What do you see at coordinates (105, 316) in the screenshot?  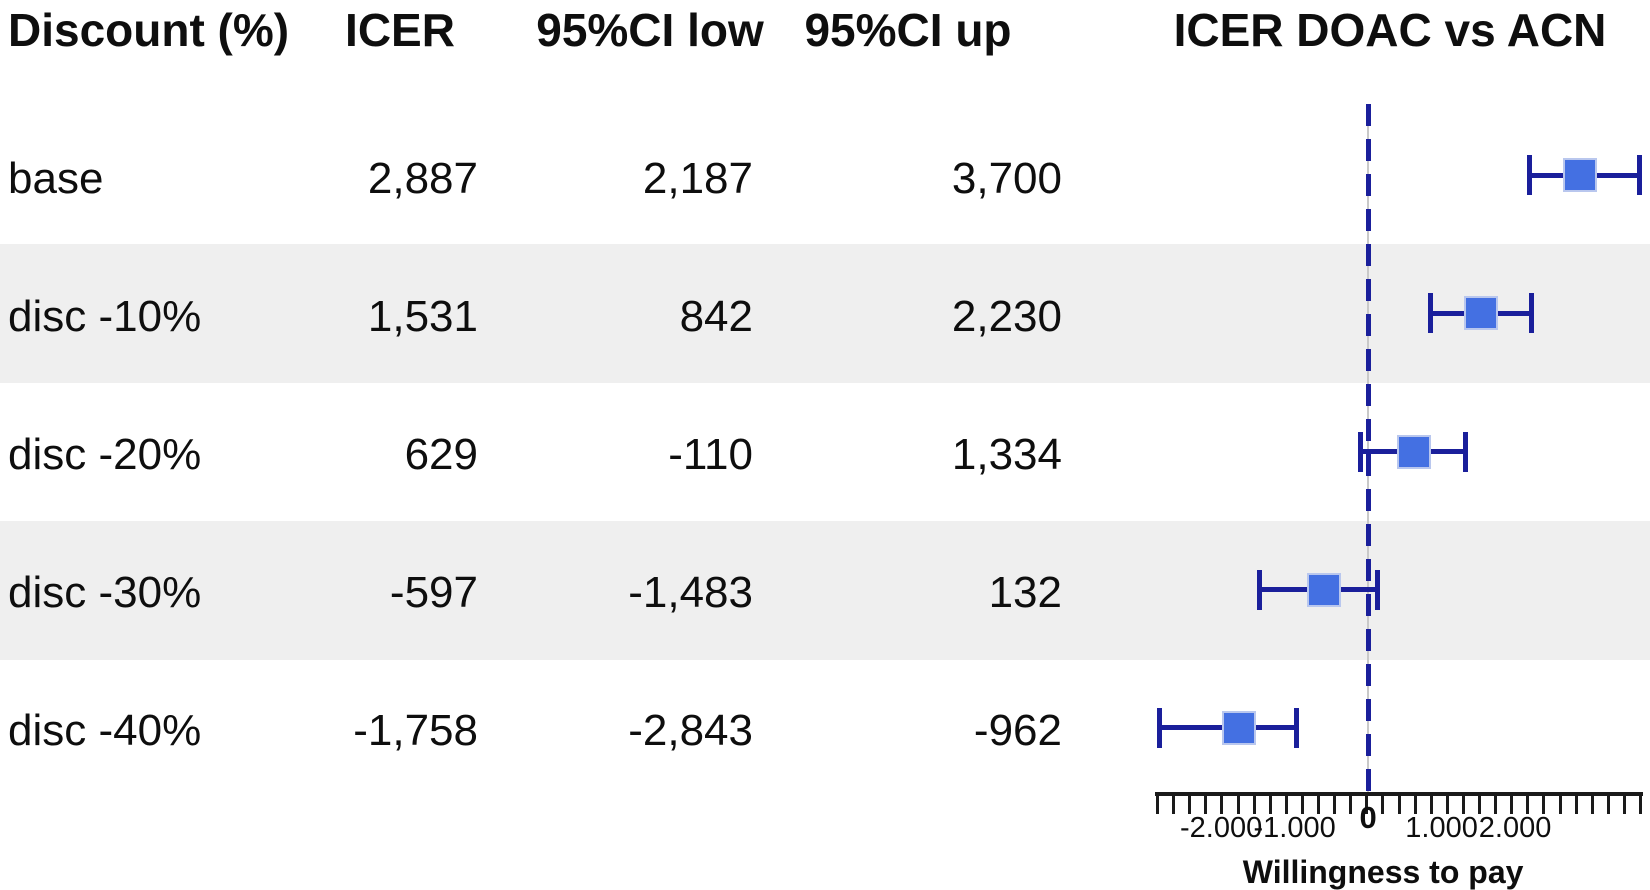 I see `row-label: disc -10%` at bounding box center [105, 316].